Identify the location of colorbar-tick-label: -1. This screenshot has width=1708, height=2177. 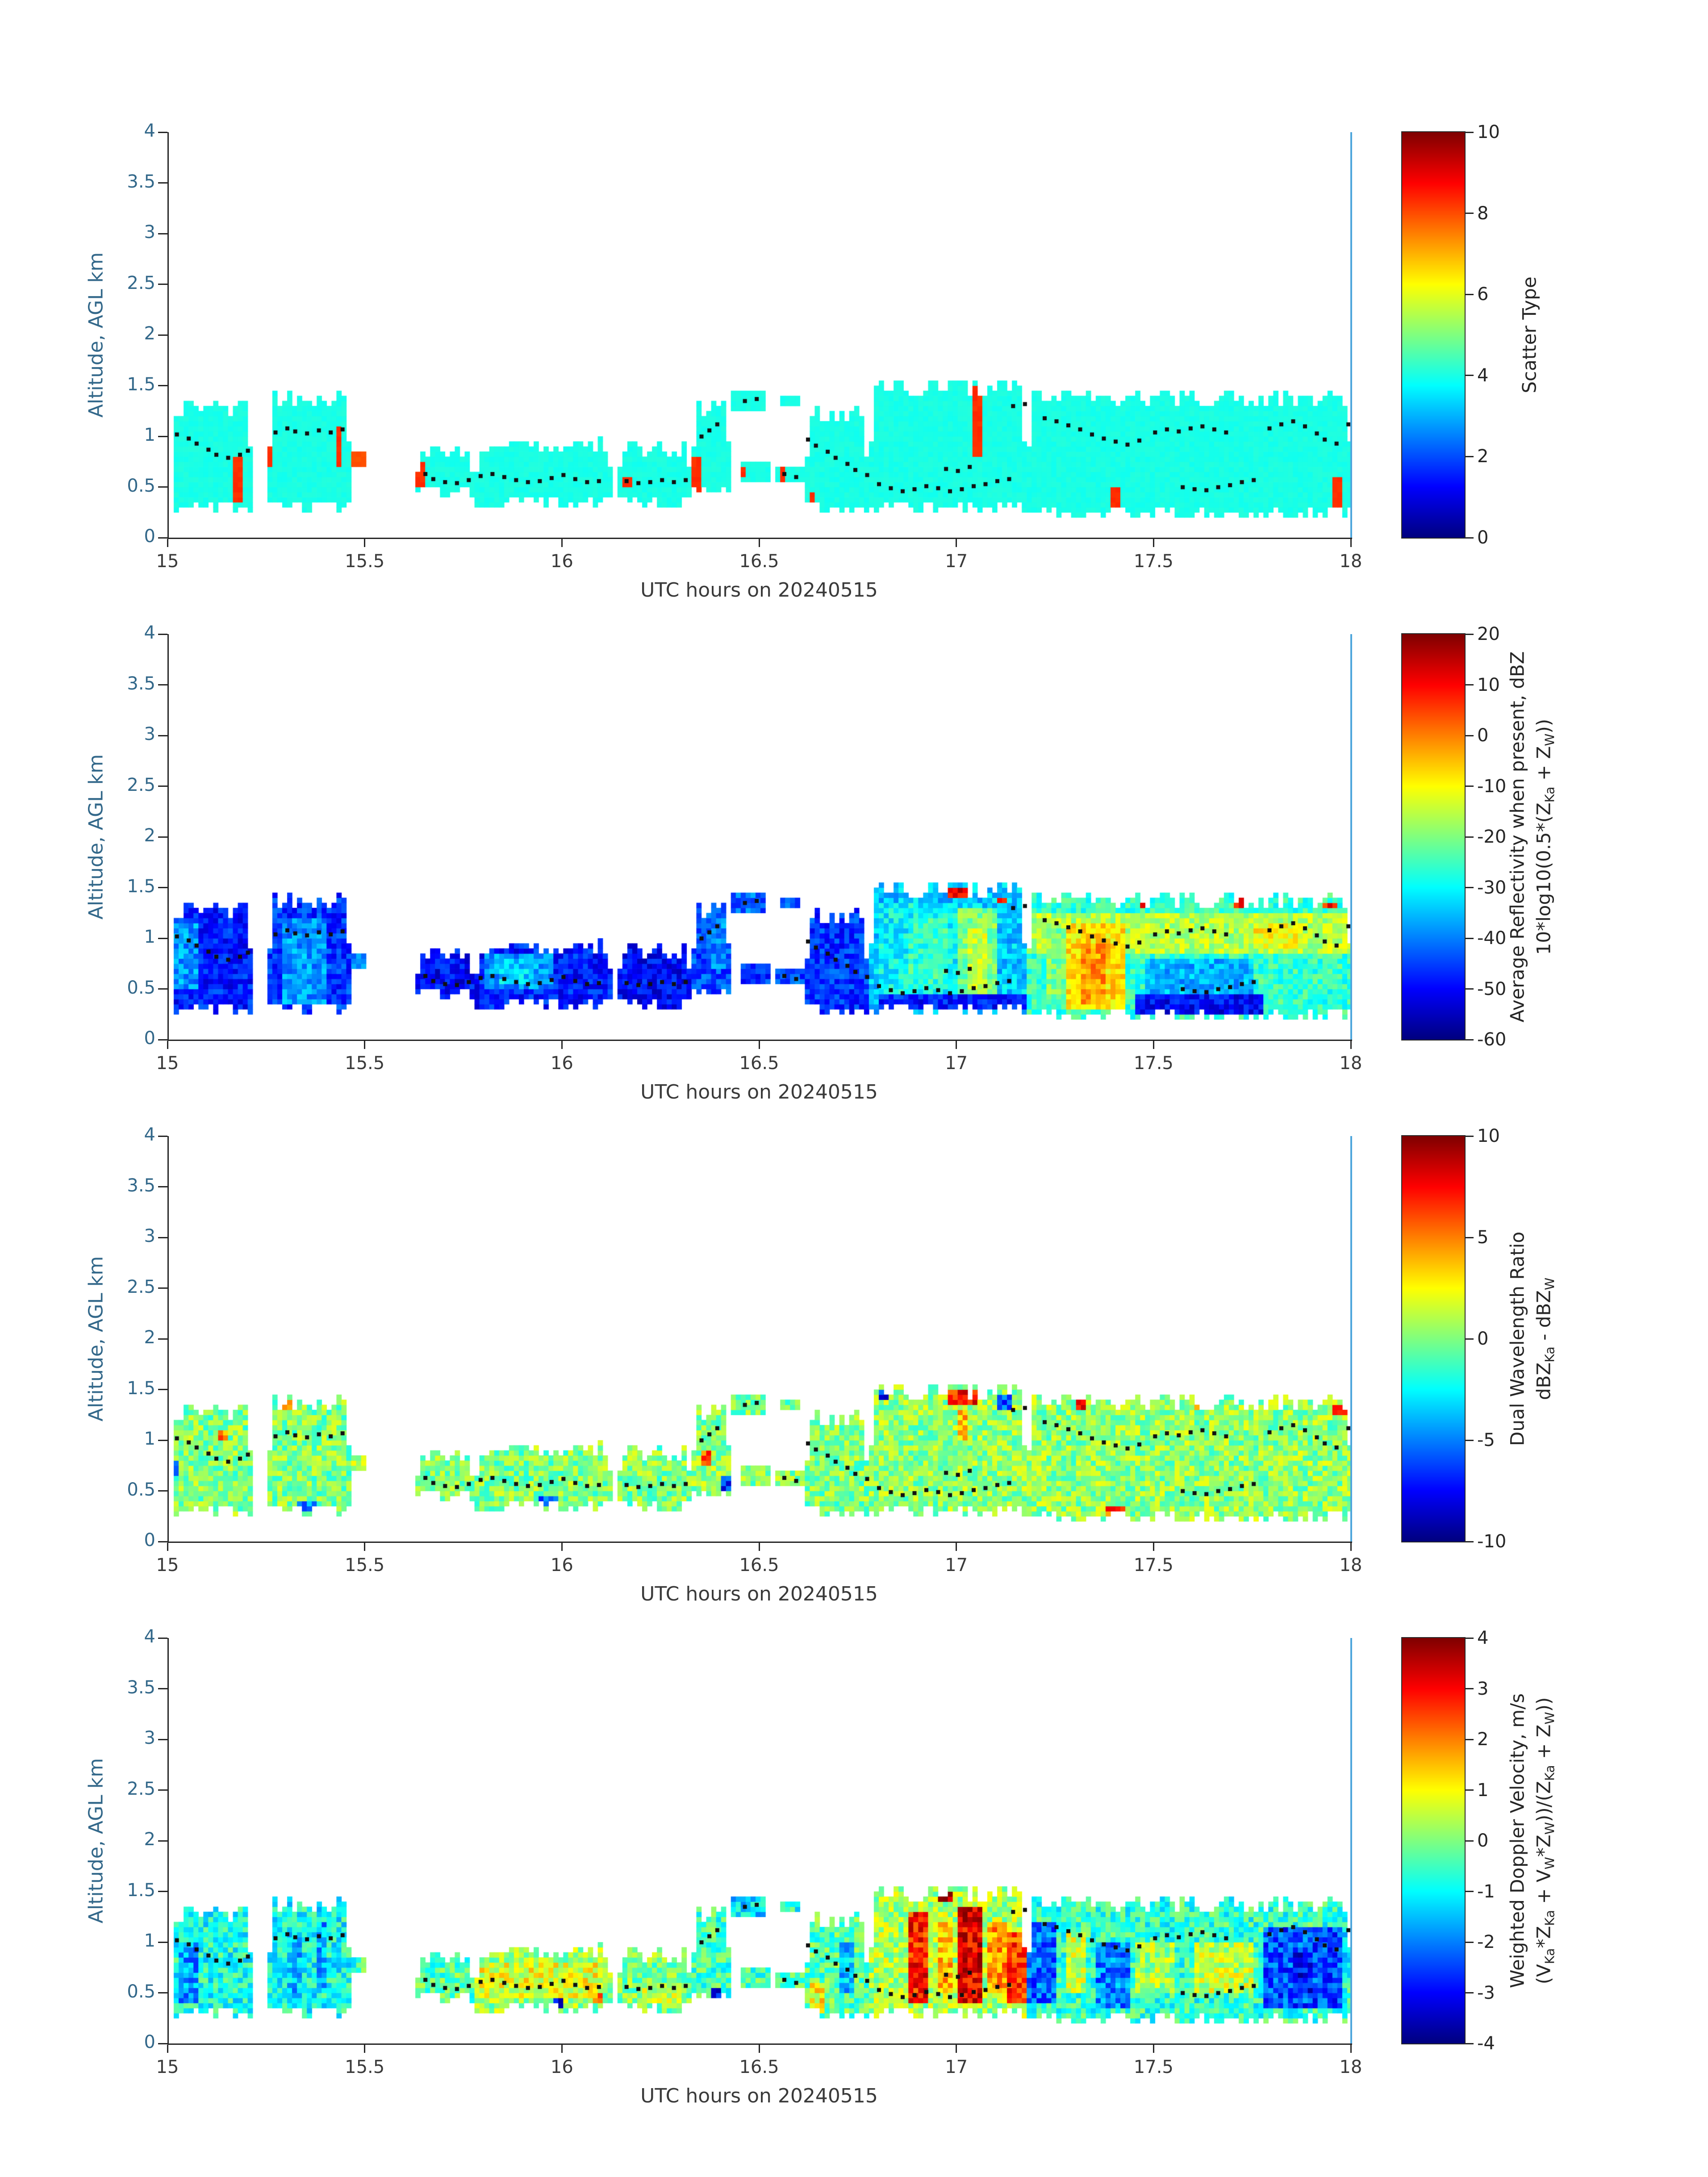
(1486, 1891).